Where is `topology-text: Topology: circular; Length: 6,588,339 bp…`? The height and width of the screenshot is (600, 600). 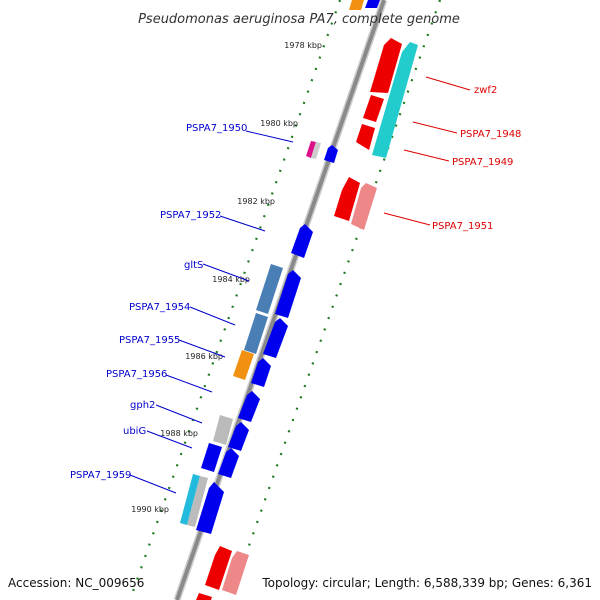 topology-text: Topology: circular; Length: 6,588,339 bp… is located at coordinates (426, 583).